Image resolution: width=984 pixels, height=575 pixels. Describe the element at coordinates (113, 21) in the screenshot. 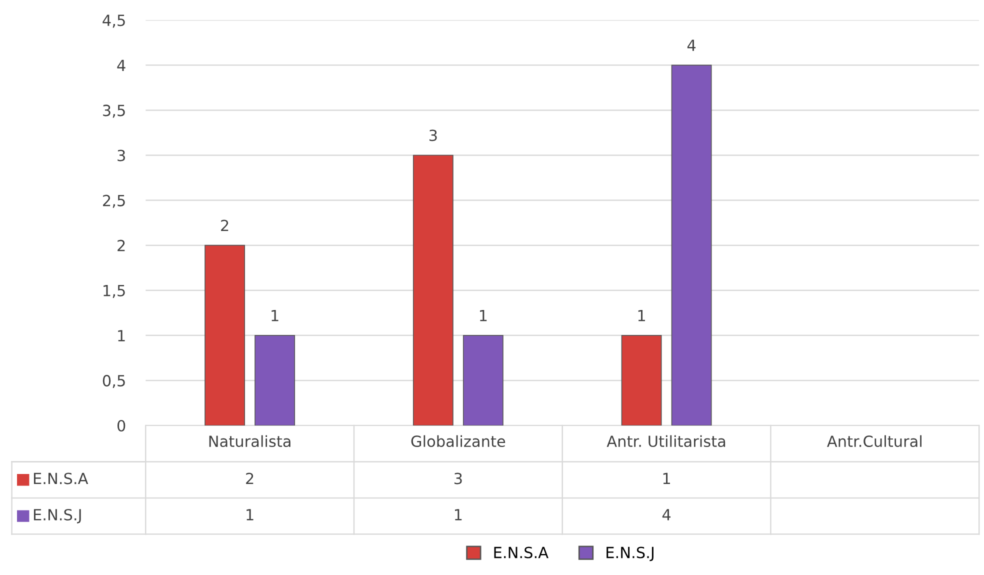

I see `y-tick-label: 4,5` at that location.